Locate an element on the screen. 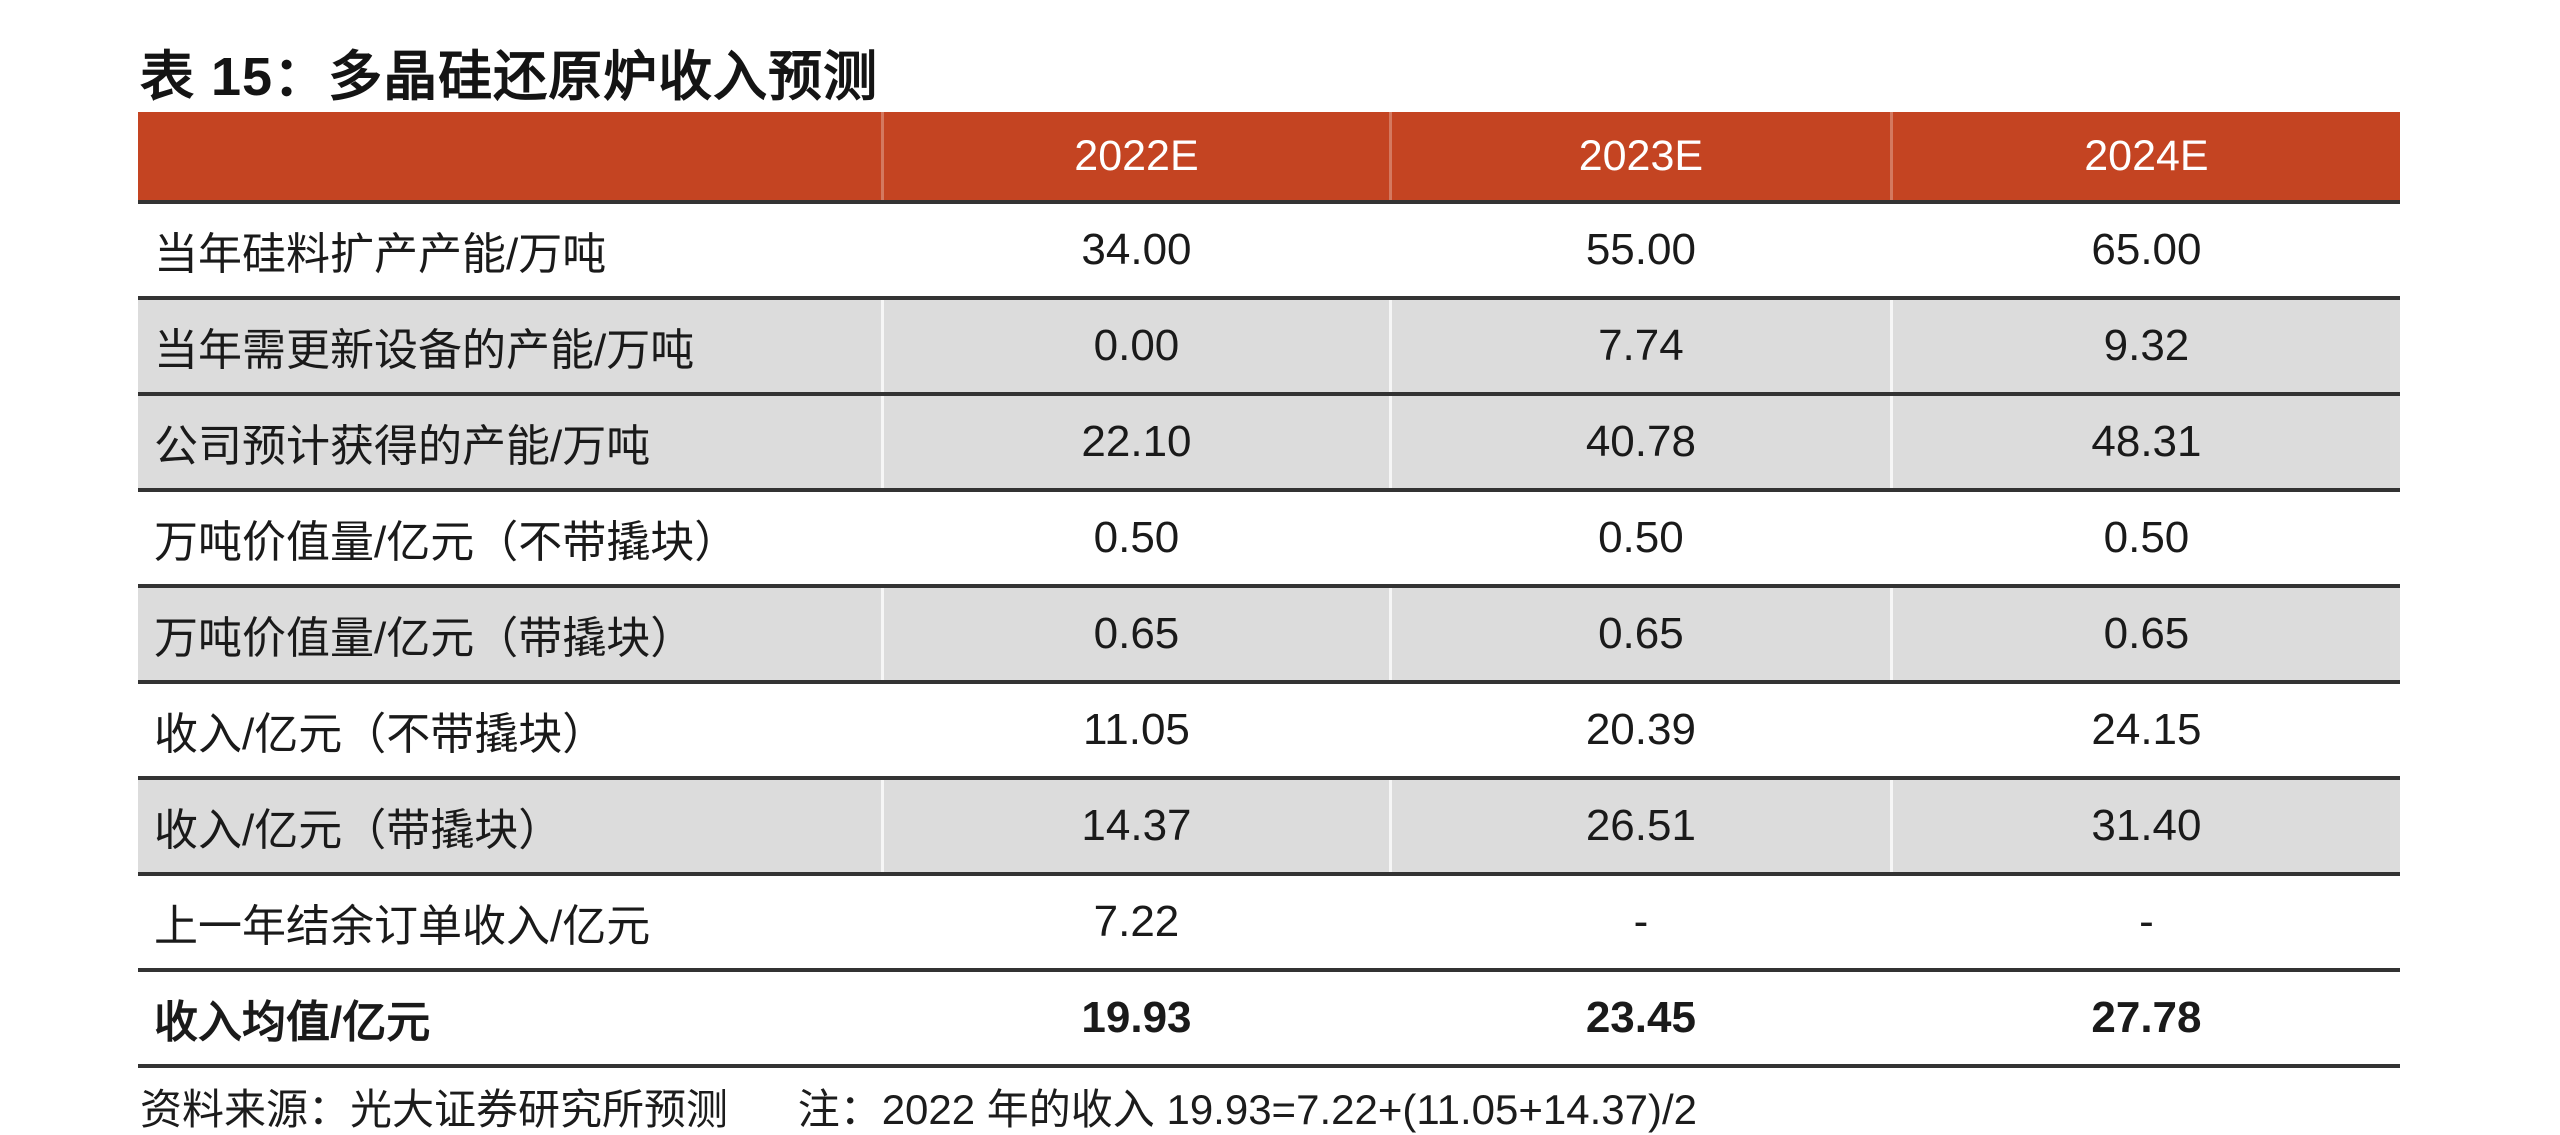 This screenshot has height=1135, width=2560. table-row: 收入/亿元（带撬块） 14.37 26.51 31.40 is located at coordinates (1269, 824).